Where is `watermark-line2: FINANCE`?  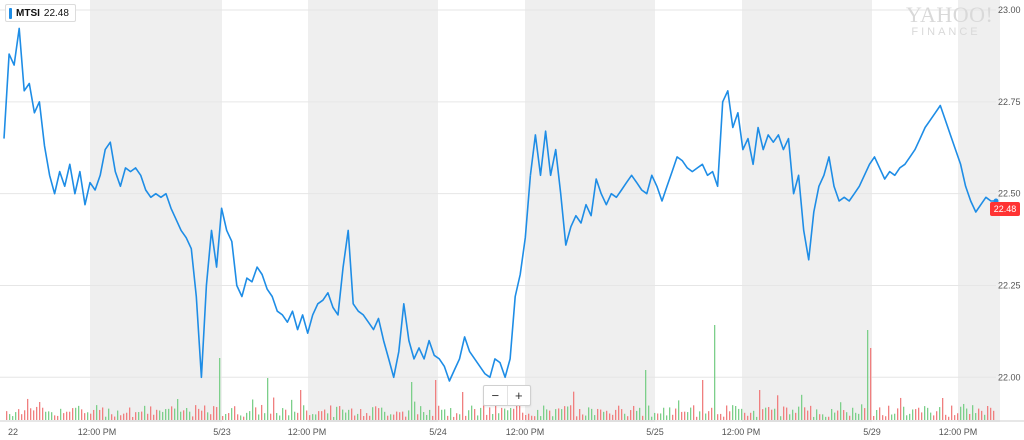 watermark-line2: FINANCE is located at coordinates (946, 32).